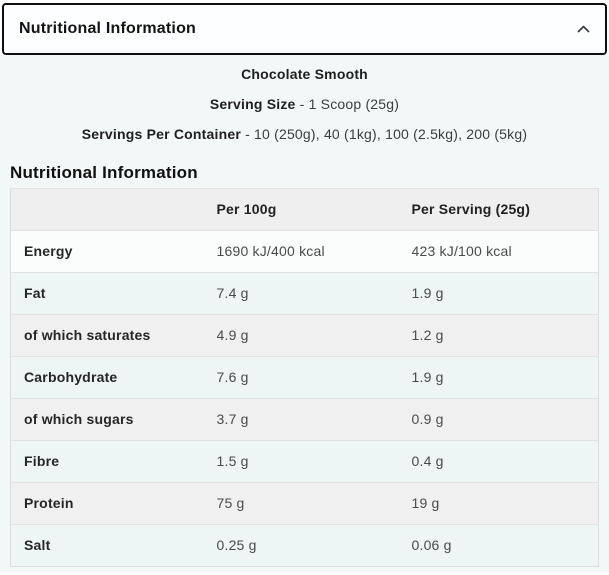 This screenshot has height=575, width=609. I want to click on table-row: Fibre 1.5 g 0.4 g, so click(304, 461).